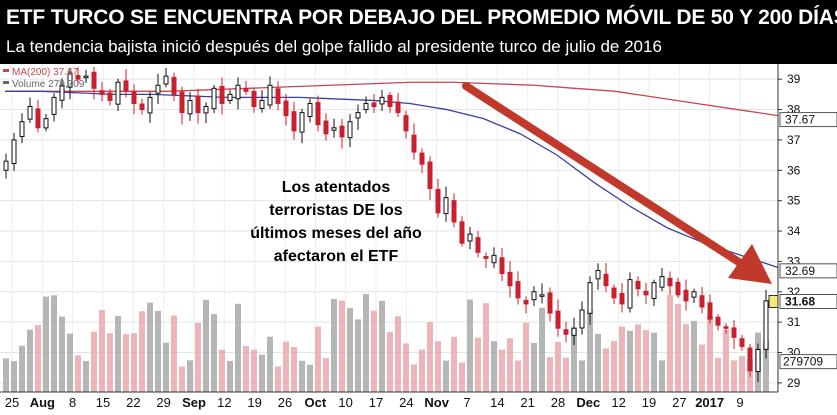  Describe the element at coordinates (72, 402) in the screenshot. I see `x-tick-label: 8` at that location.